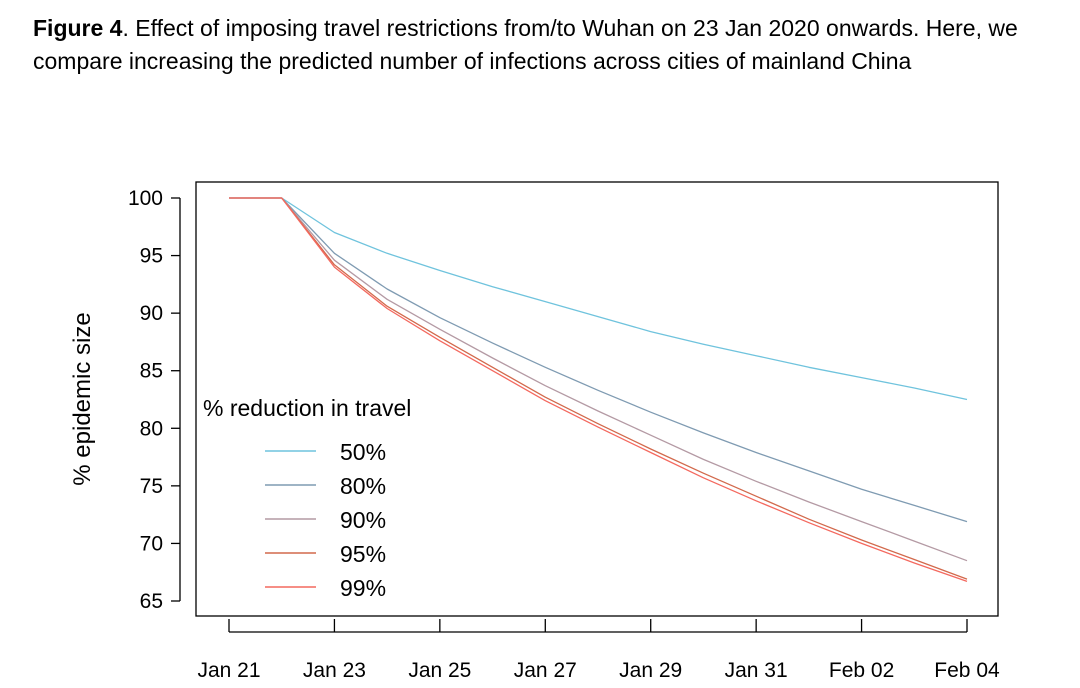  What do you see at coordinates (151, 543) in the screenshot?
I see `y-tick-label: 70` at bounding box center [151, 543].